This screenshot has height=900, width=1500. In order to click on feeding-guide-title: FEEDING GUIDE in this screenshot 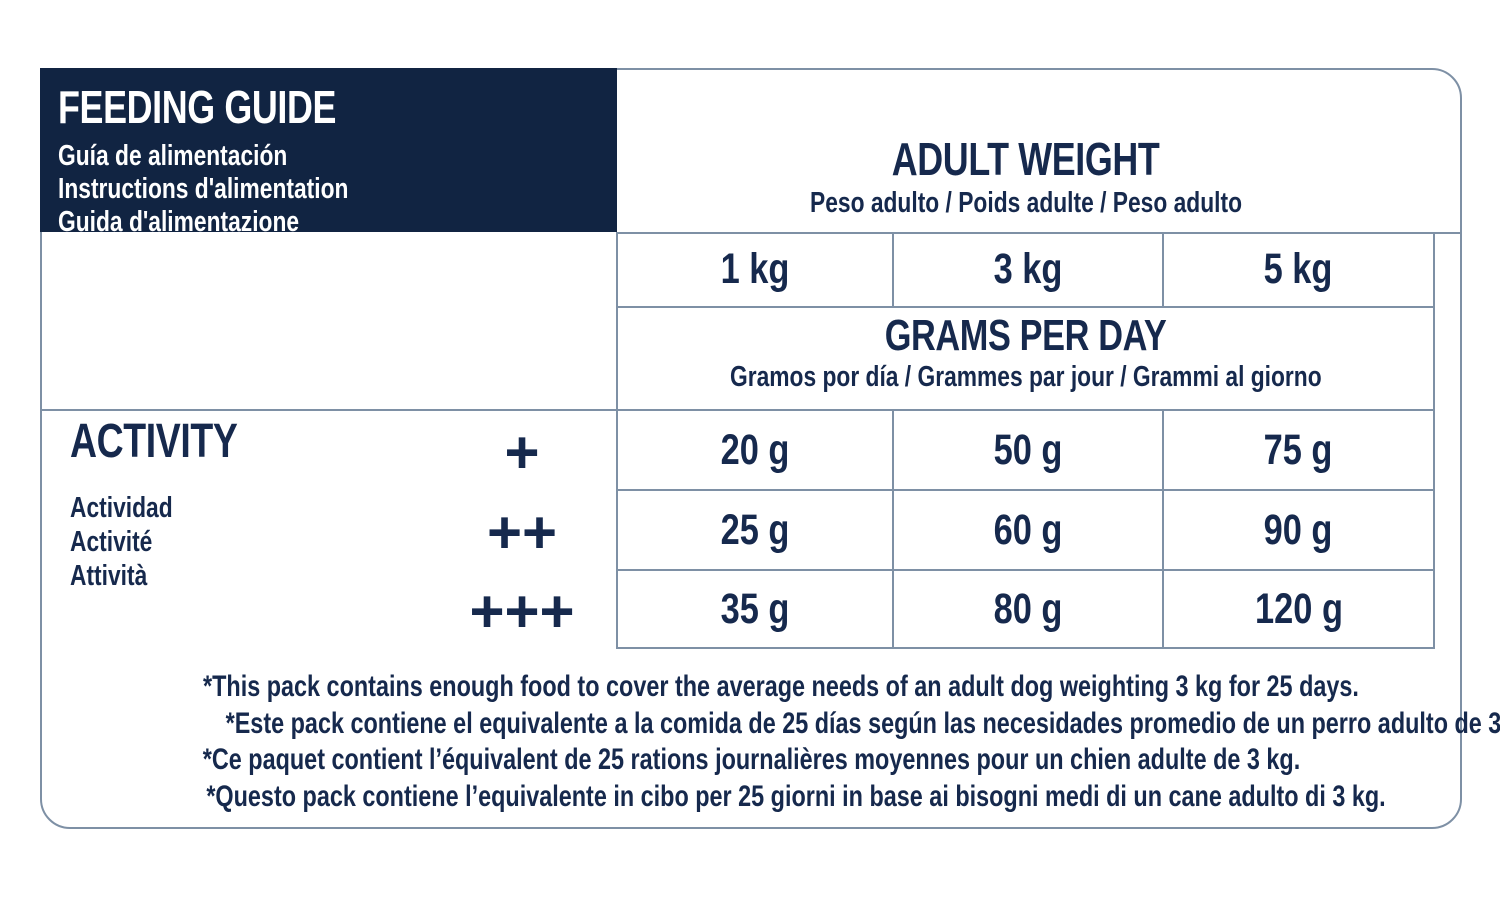, I will do `click(236, 107)`.